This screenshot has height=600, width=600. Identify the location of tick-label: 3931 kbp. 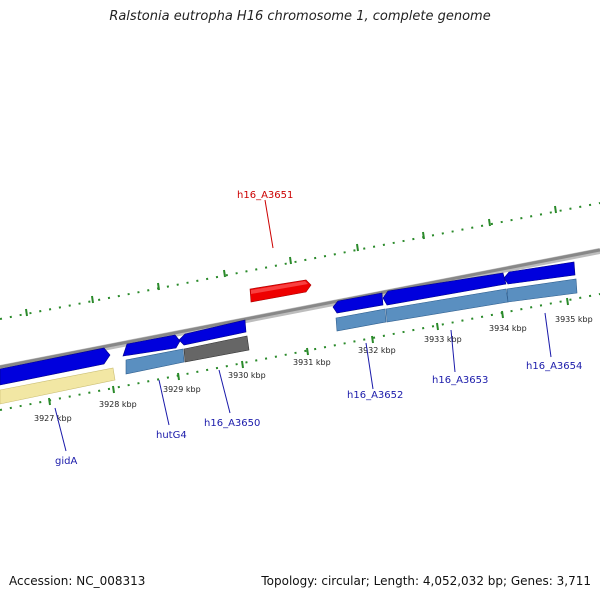
(312, 362).